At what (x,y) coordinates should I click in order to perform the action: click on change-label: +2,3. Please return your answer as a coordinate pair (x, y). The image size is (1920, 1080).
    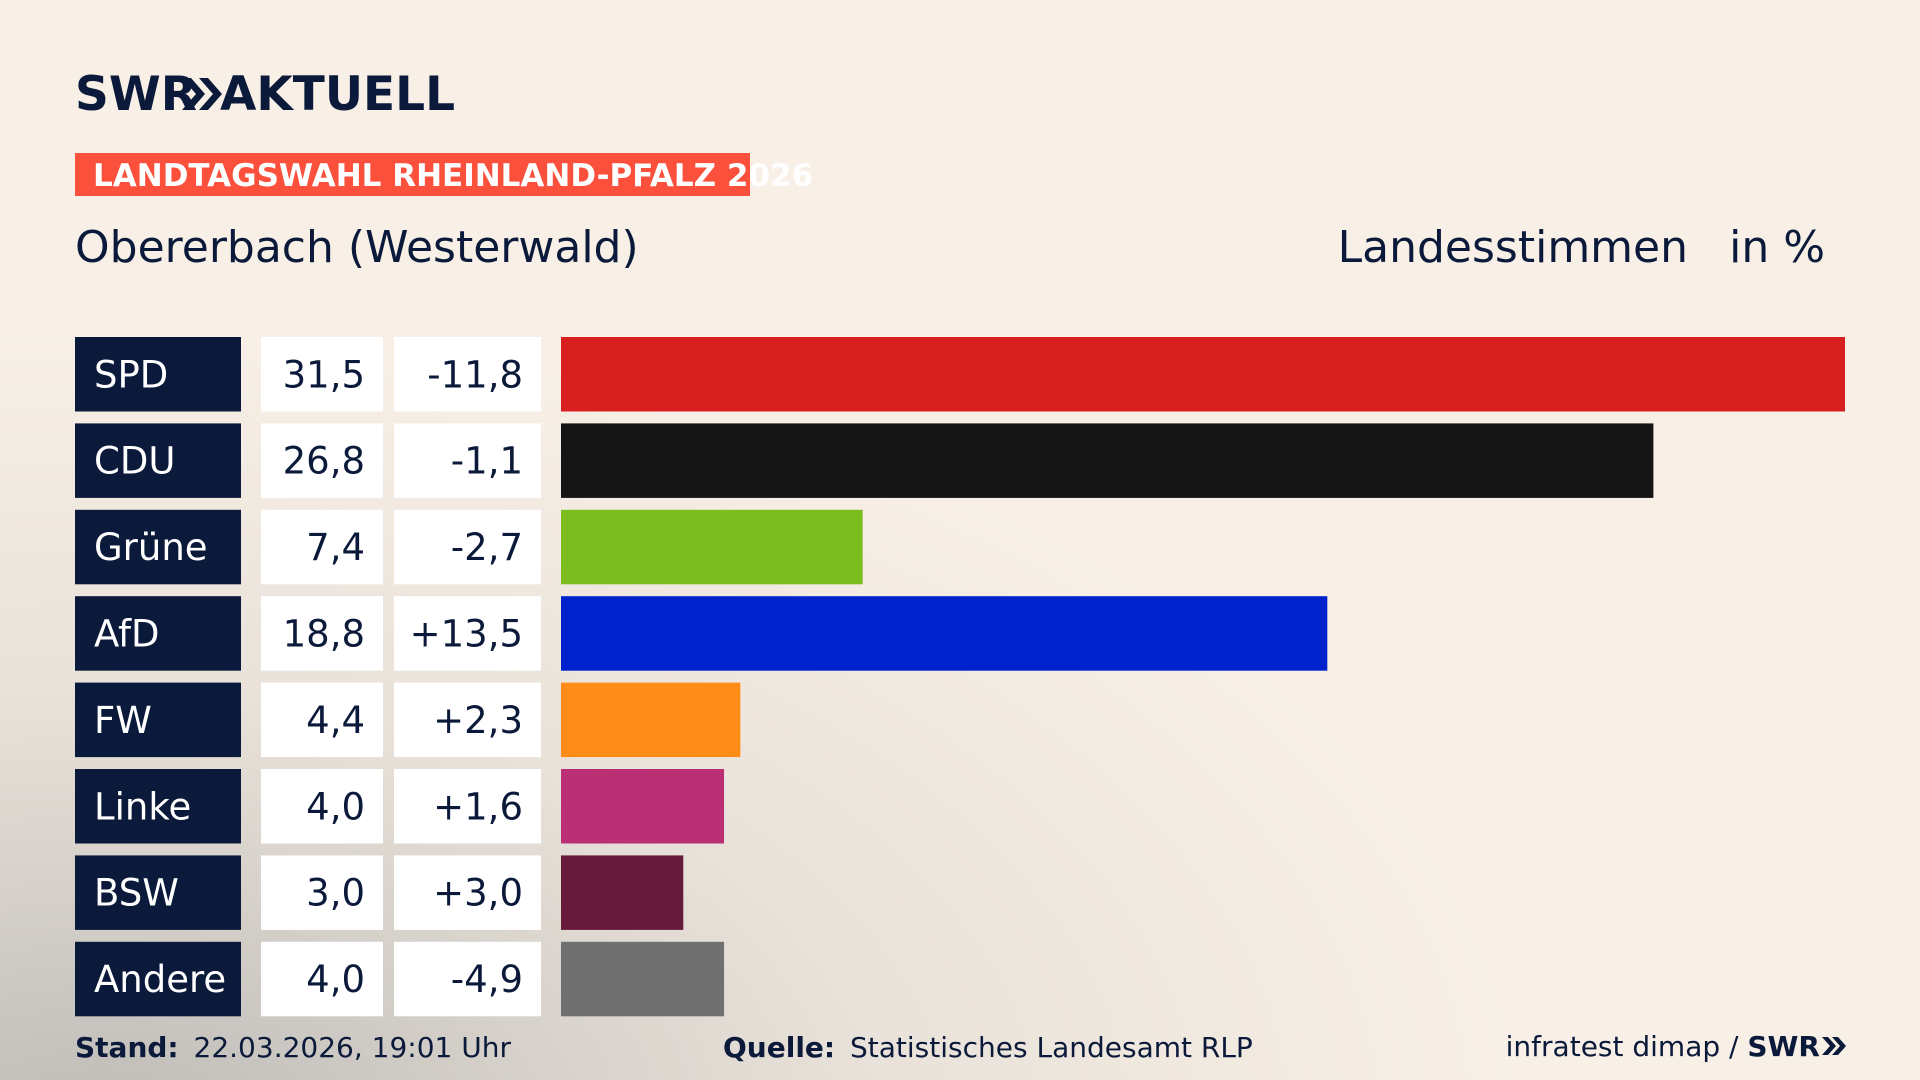
    Looking at the image, I should click on (478, 720).